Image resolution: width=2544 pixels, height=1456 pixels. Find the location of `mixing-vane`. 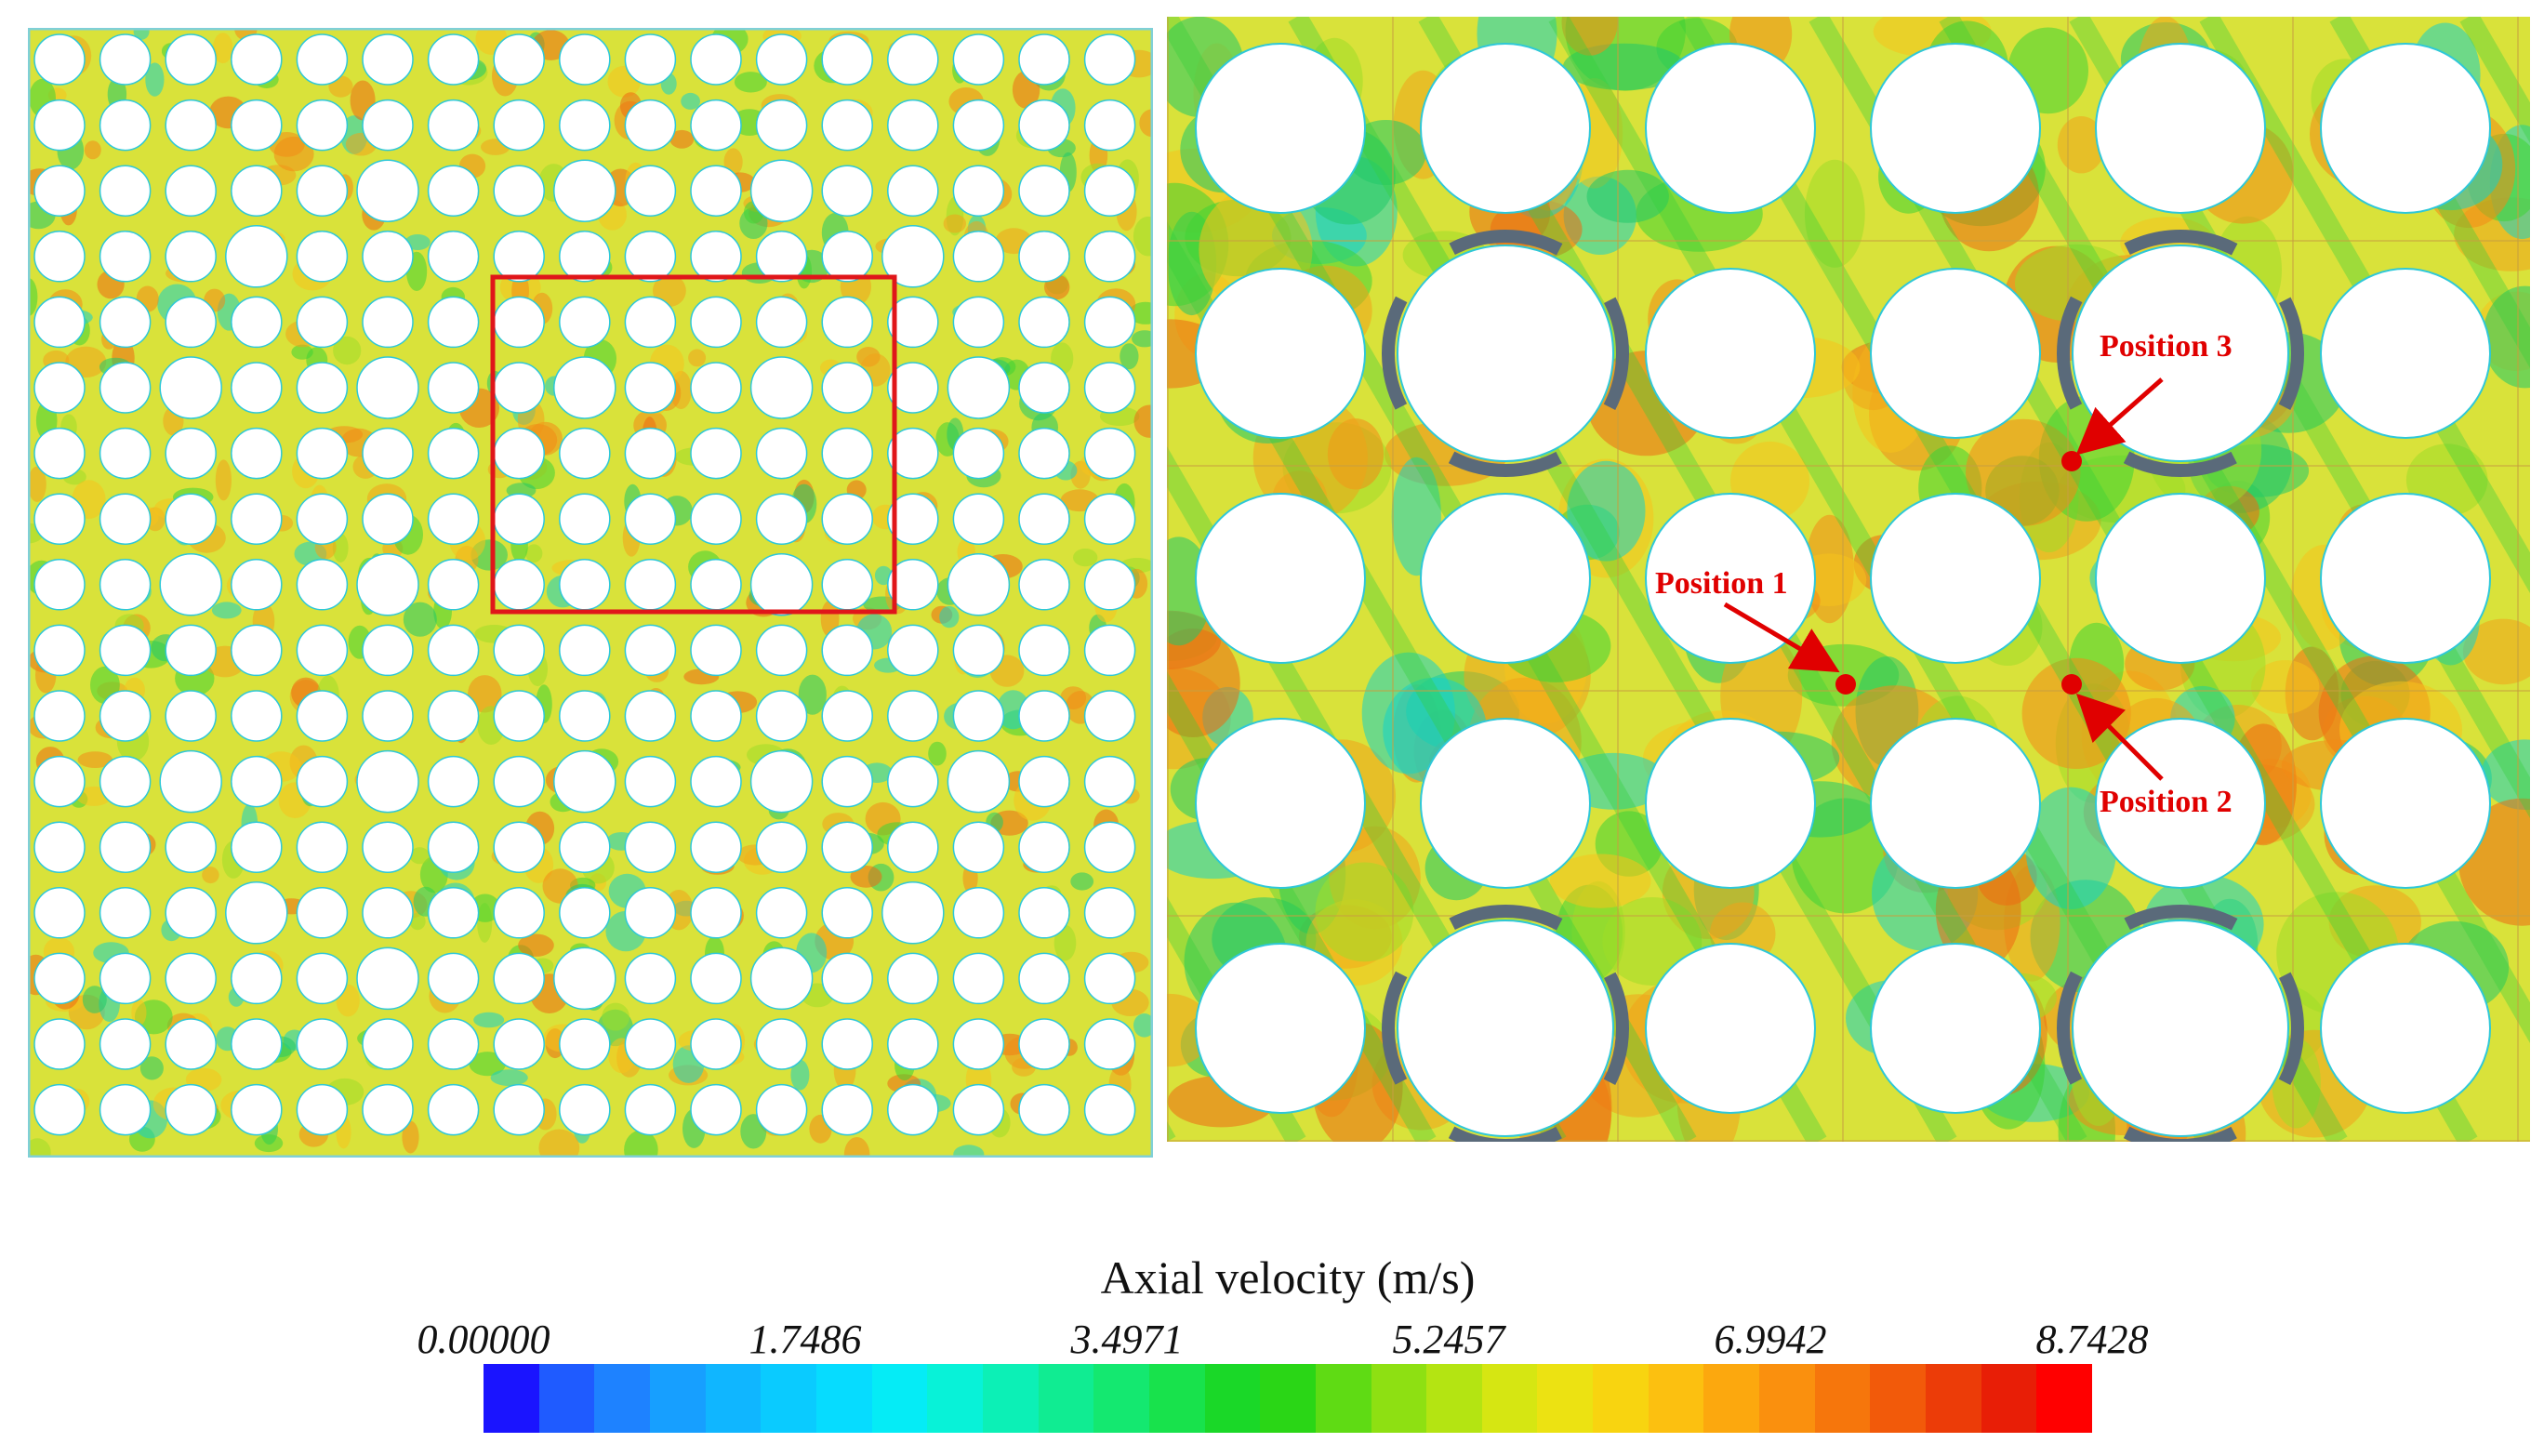

mixing-vane is located at coordinates (1505, 353).